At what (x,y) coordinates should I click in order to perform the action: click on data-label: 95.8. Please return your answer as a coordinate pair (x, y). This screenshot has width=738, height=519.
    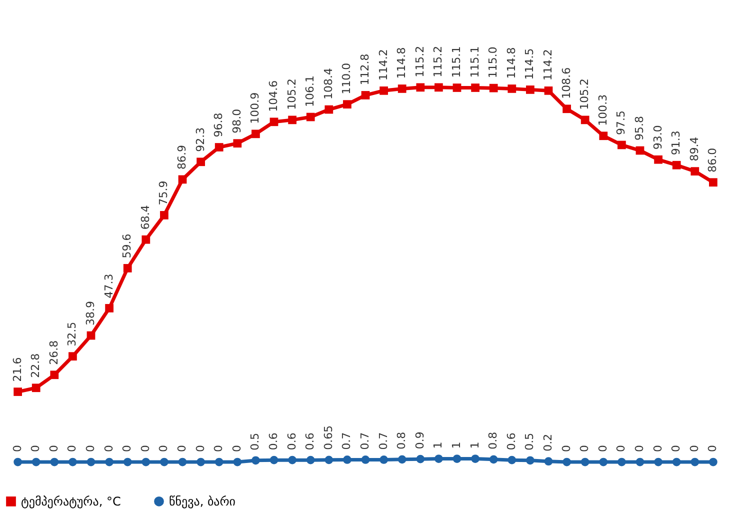
    Looking at the image, I should click on (639, 128).